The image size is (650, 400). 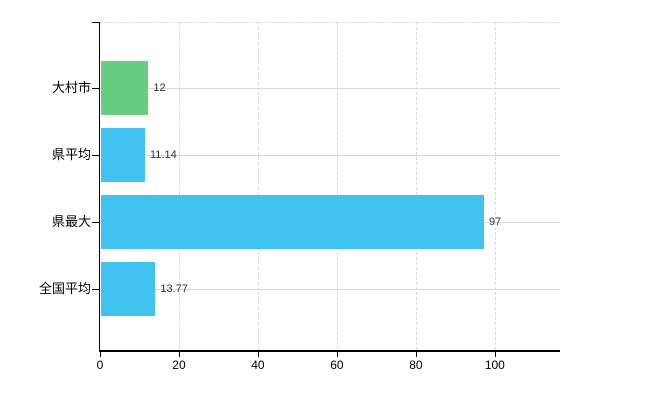 I want to click on x-tick-label: 80, so click(x=416, y=365).